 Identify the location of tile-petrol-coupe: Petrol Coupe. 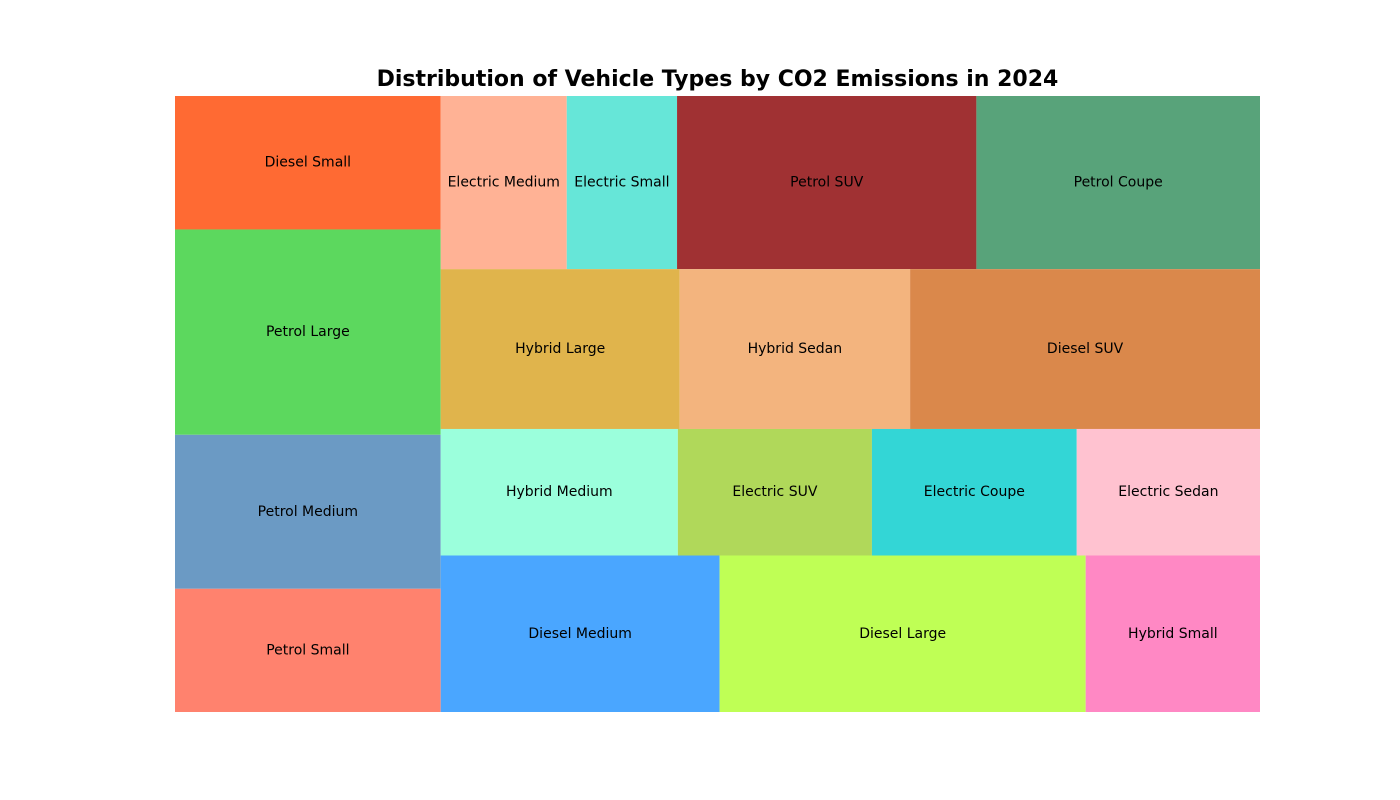
(1118, 183).